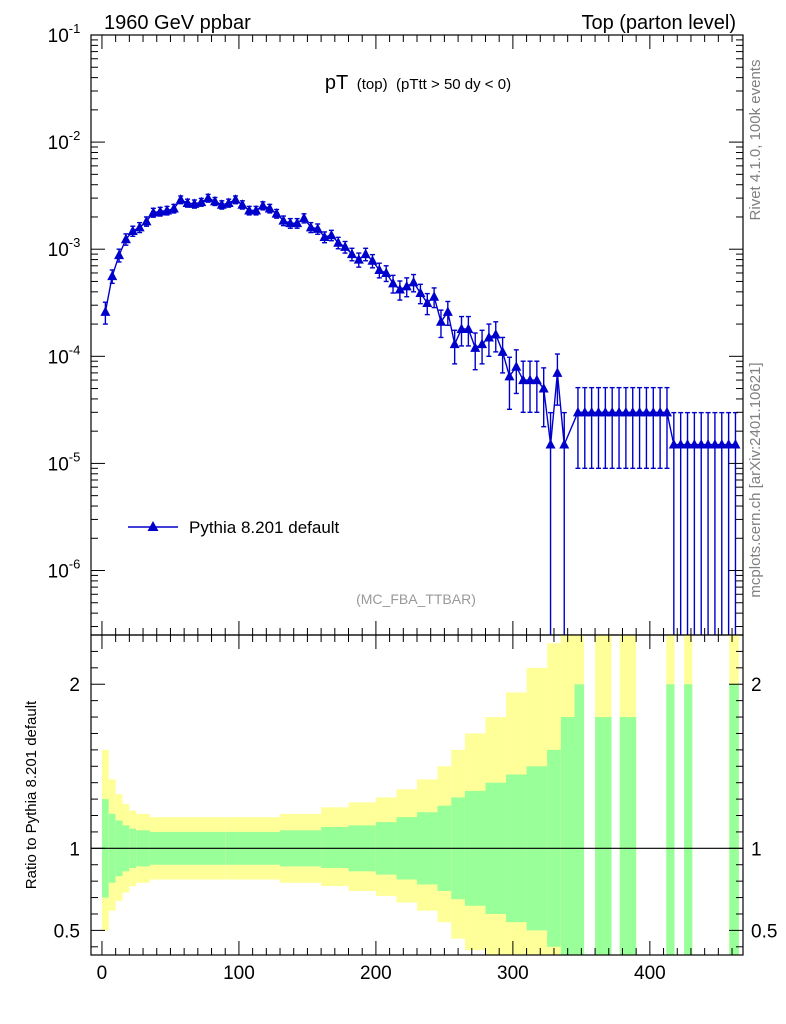  What do you see at coordinates (453, 84) in the screenshot?
I see `title-cut: (pTtt > 50 dy < 0)` at bounding box center [453, 84].